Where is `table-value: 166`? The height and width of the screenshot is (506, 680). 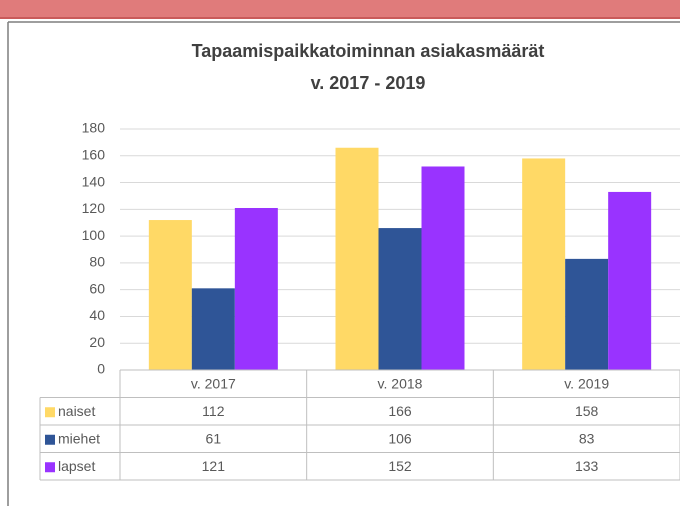
table-value: 166 is located at coordinates (400, 411).